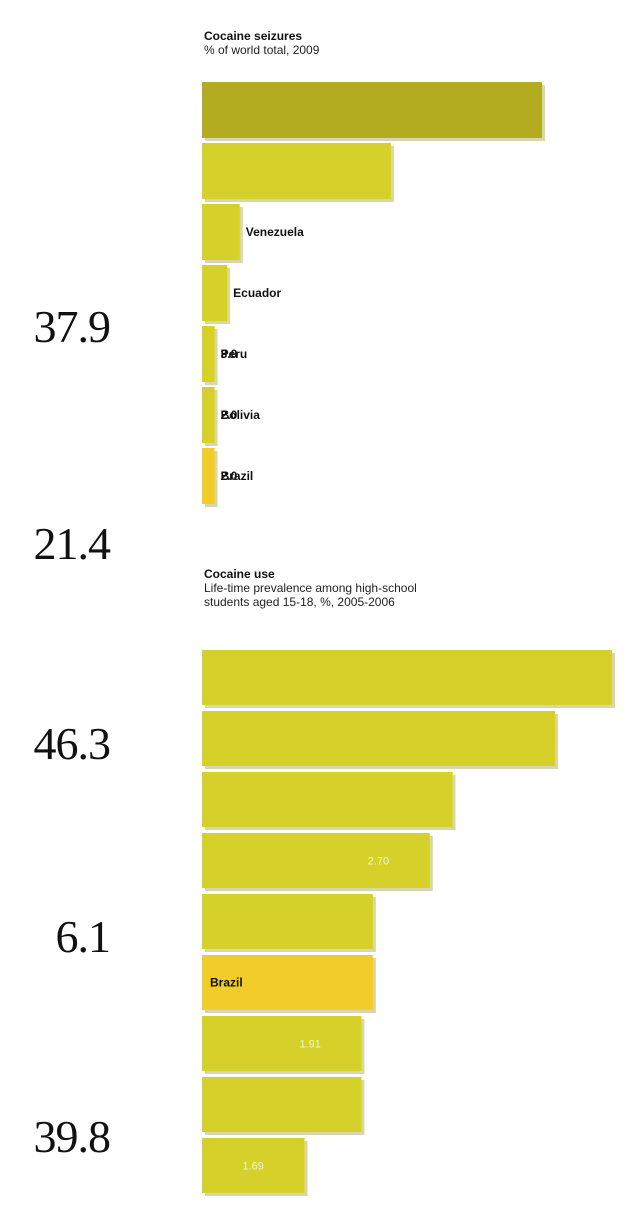 The height and width of the screenshot is (1213, 637). What do you see at coordinates (72, 543) in the screenshot?
I see `big-number-2: 21.4` at bounding box center [72, 543].